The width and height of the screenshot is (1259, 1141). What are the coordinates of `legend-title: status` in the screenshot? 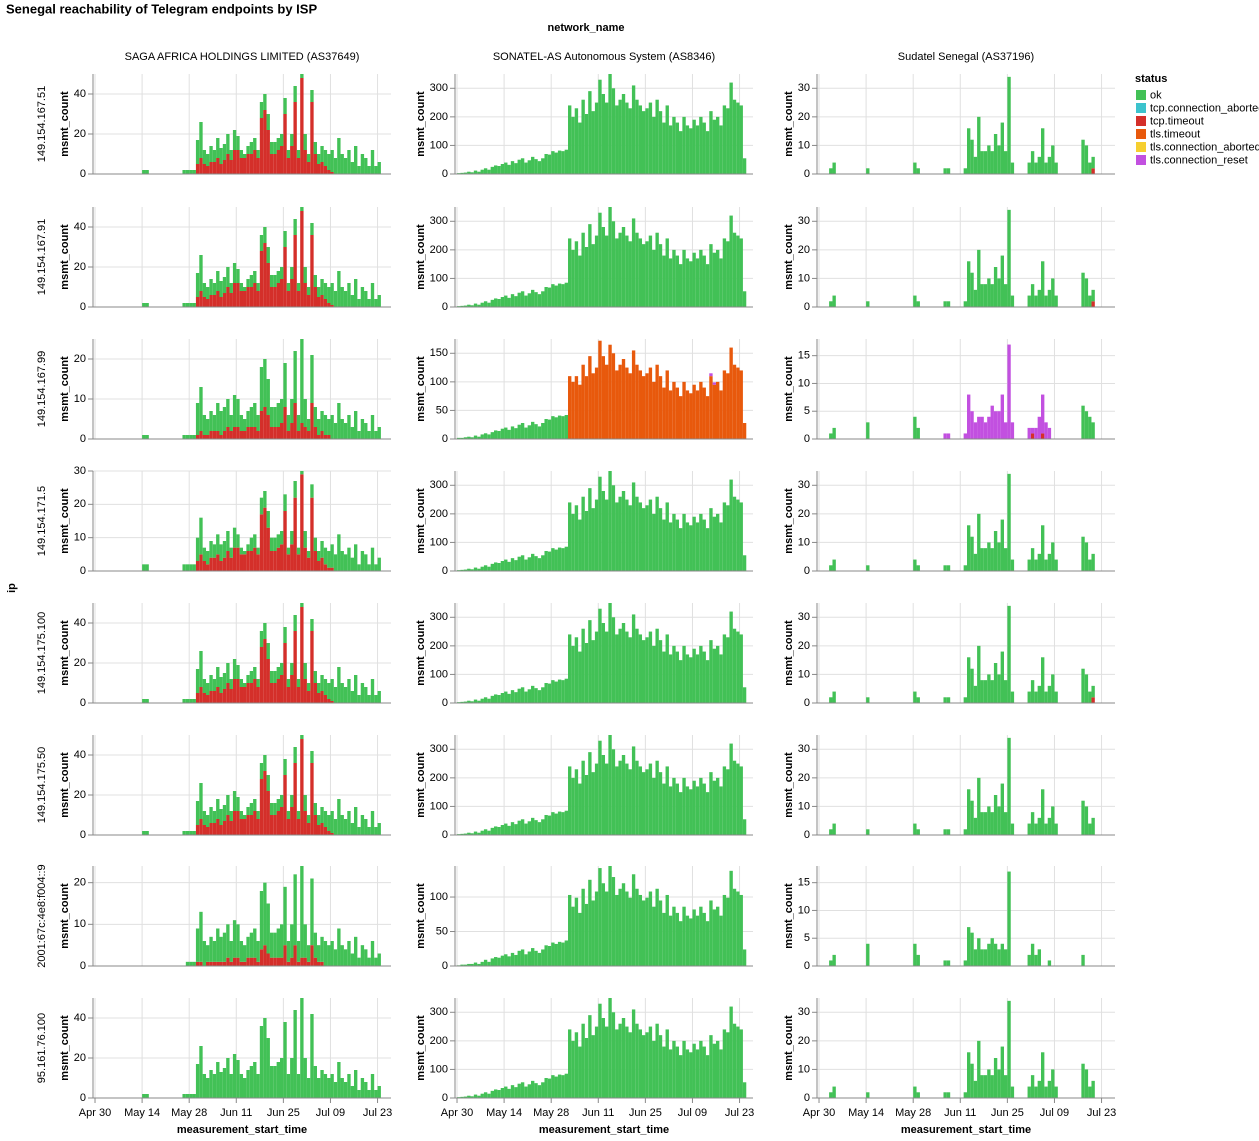 It's located at (1151, 79).